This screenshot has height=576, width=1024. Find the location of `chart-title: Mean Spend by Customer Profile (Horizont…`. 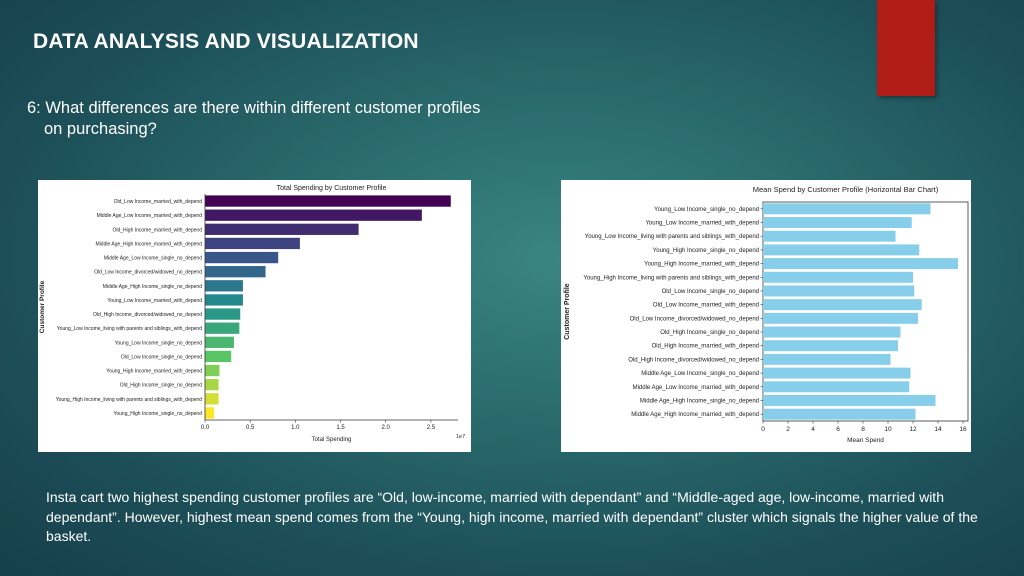

chart-title: Mean Spend by Customer Profile (Horizont… is located at coordinates (846, 189).